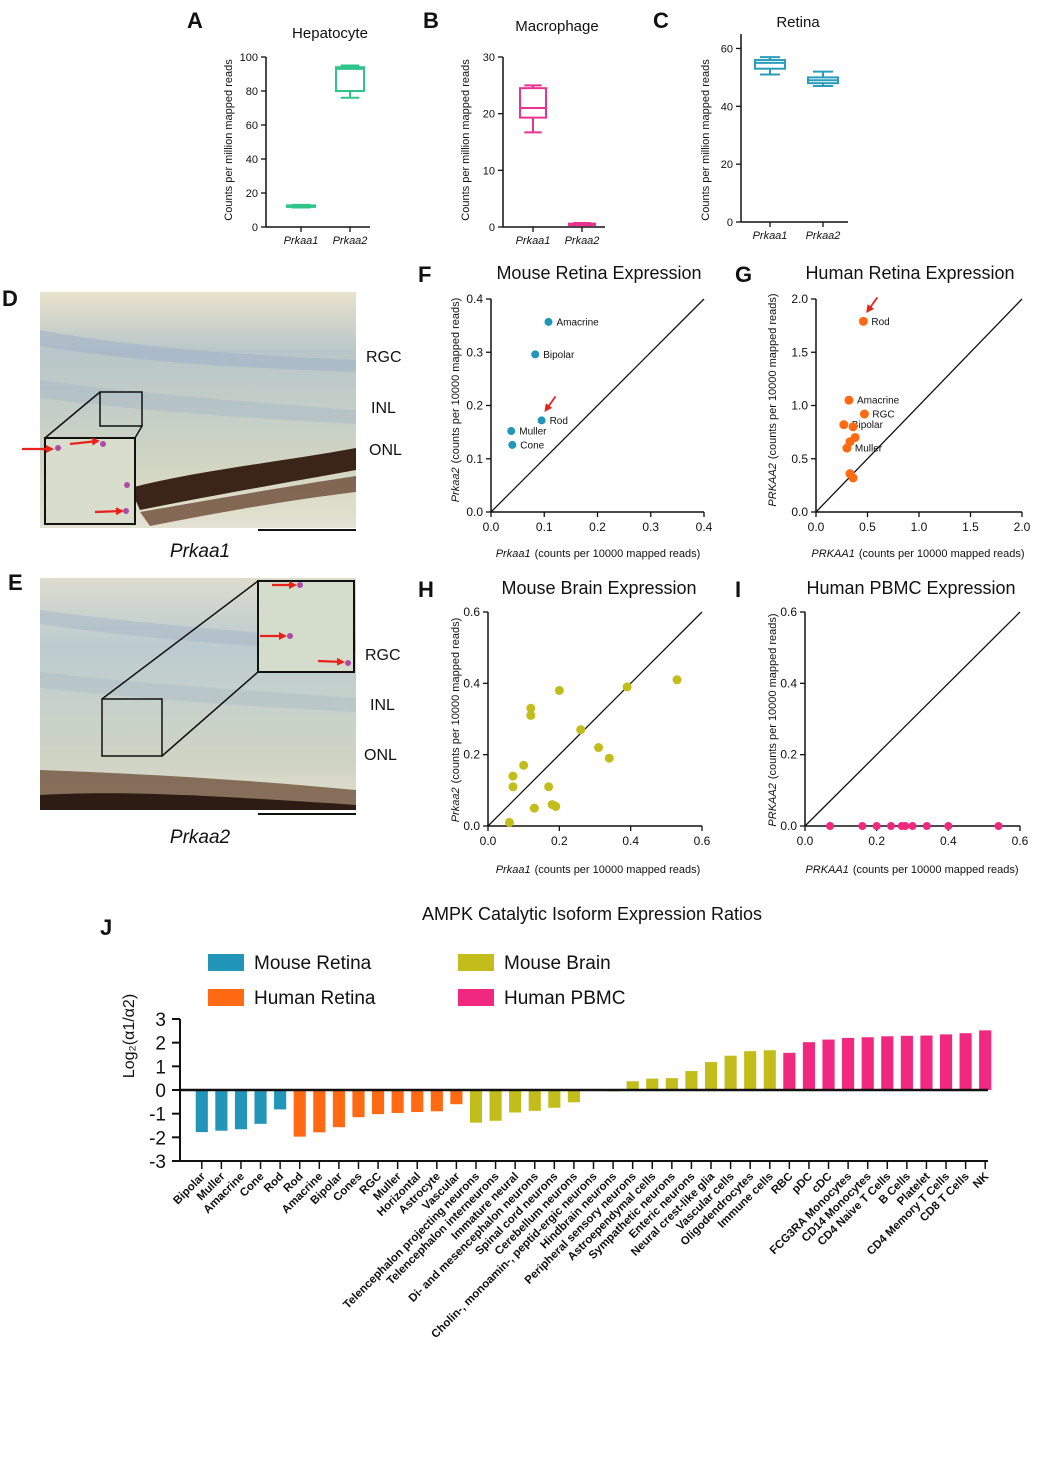 This screenshot has height=1460, width=1061. I want to click on x-tick-label: Rod, so click(274, 1183).